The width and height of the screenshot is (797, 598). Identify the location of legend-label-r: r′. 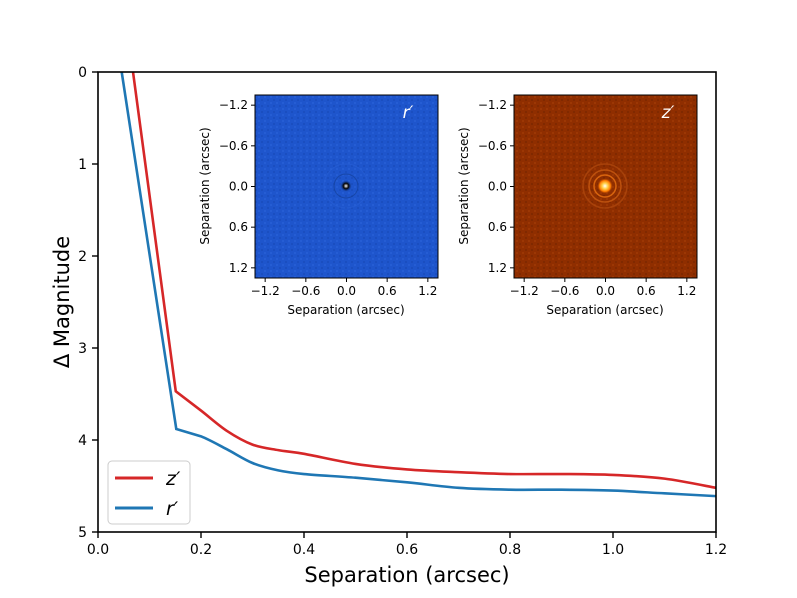
(172, 509).